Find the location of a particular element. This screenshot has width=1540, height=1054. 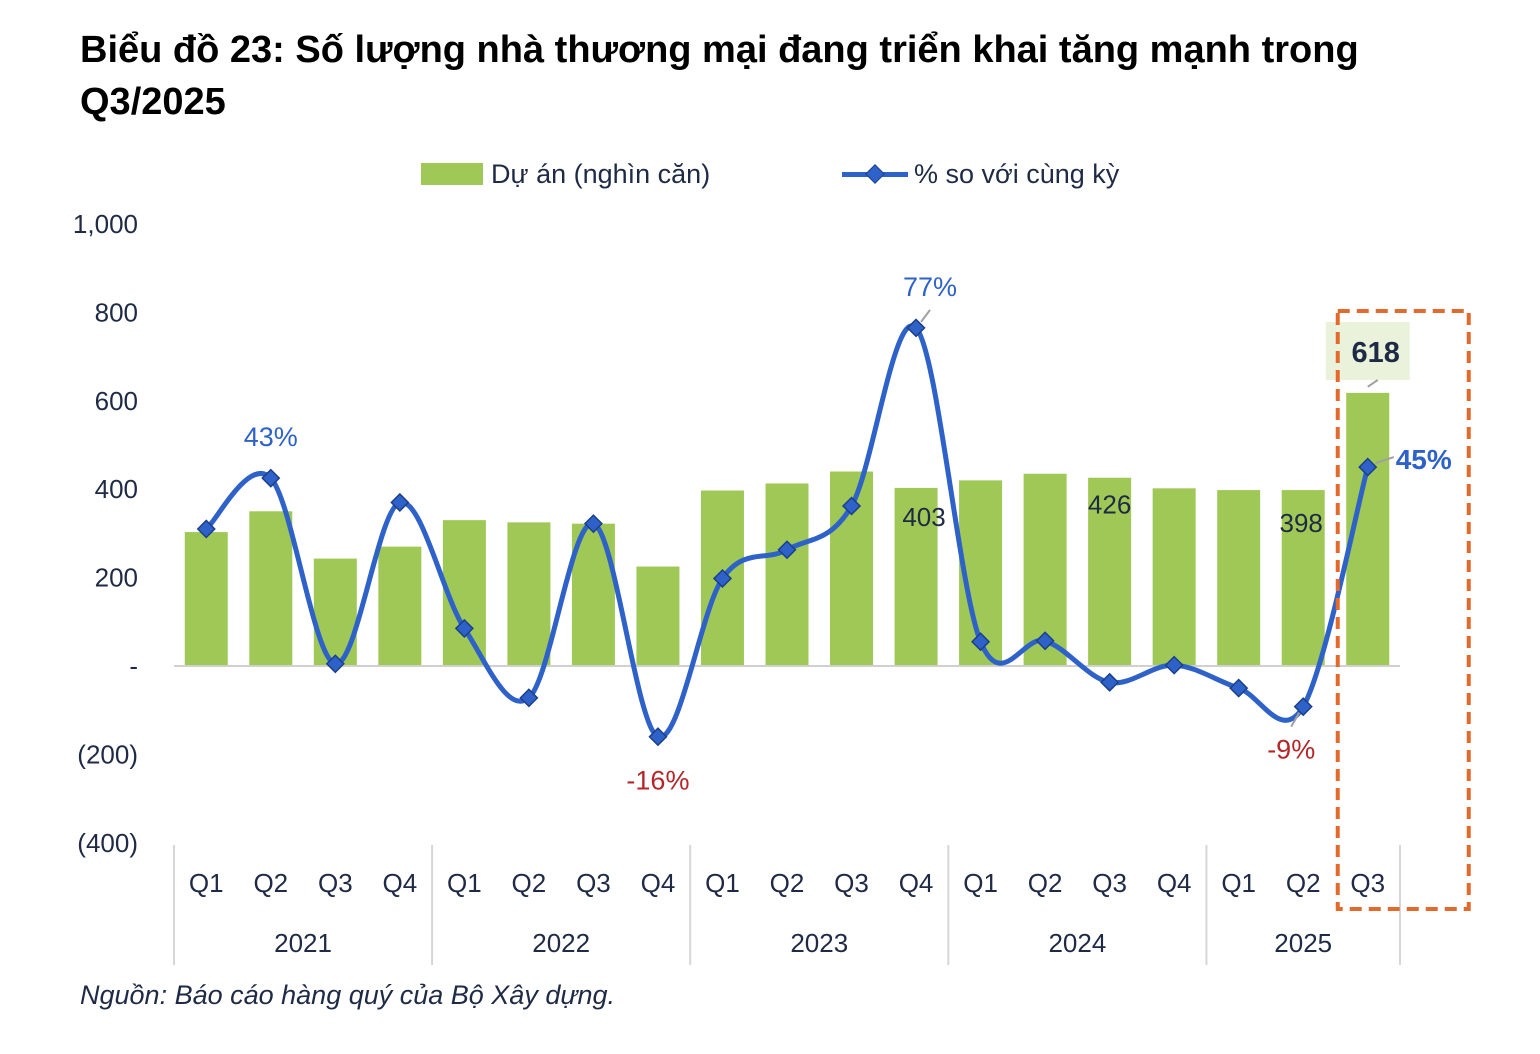

data-label: 426 is located at coordinates (1109, 505).